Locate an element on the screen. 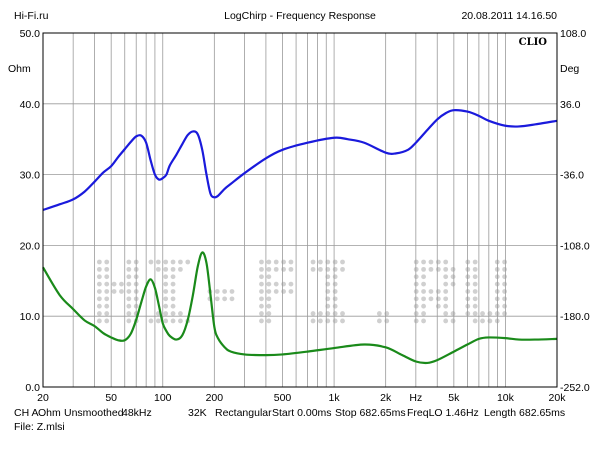 Image resolution: width=600 pixels, height=450 pixels. y-right-tick-label: -252.0 is located at coordinates (575, 388).